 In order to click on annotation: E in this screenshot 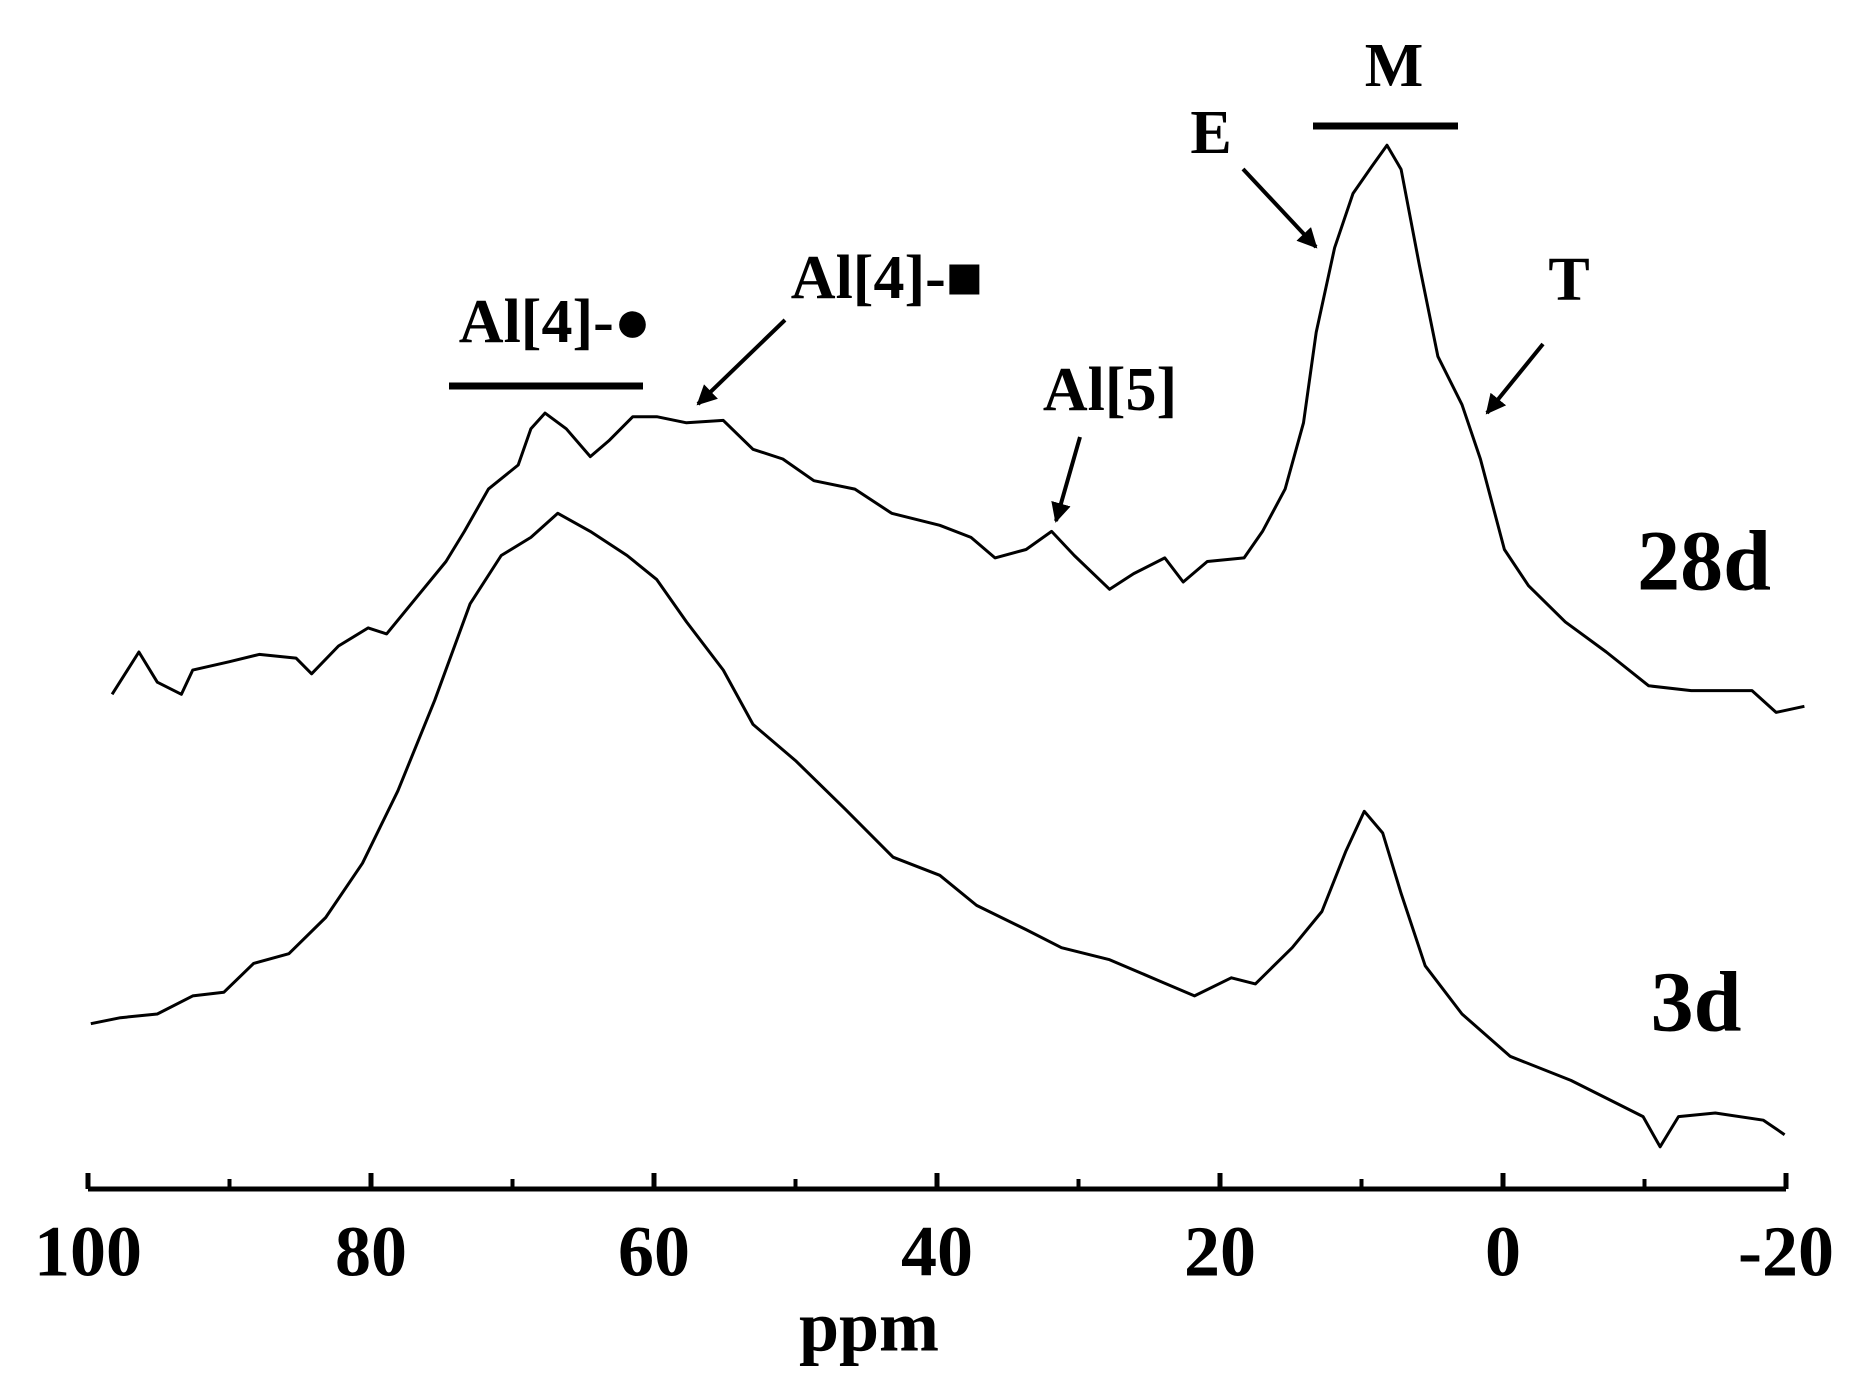, I will do `click(1210, 133)`.